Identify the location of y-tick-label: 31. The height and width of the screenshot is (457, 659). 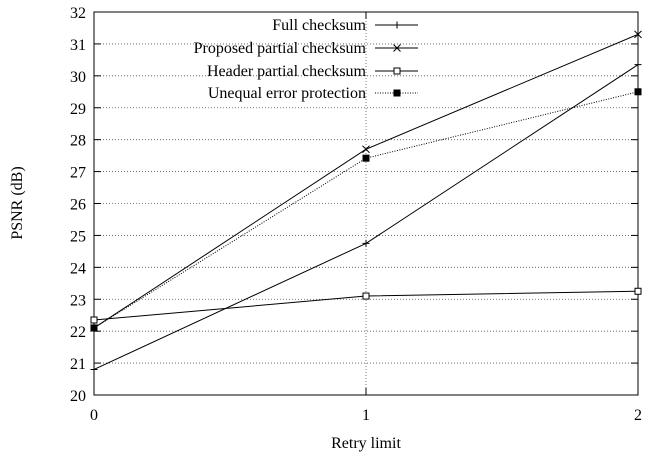
(78, 45).